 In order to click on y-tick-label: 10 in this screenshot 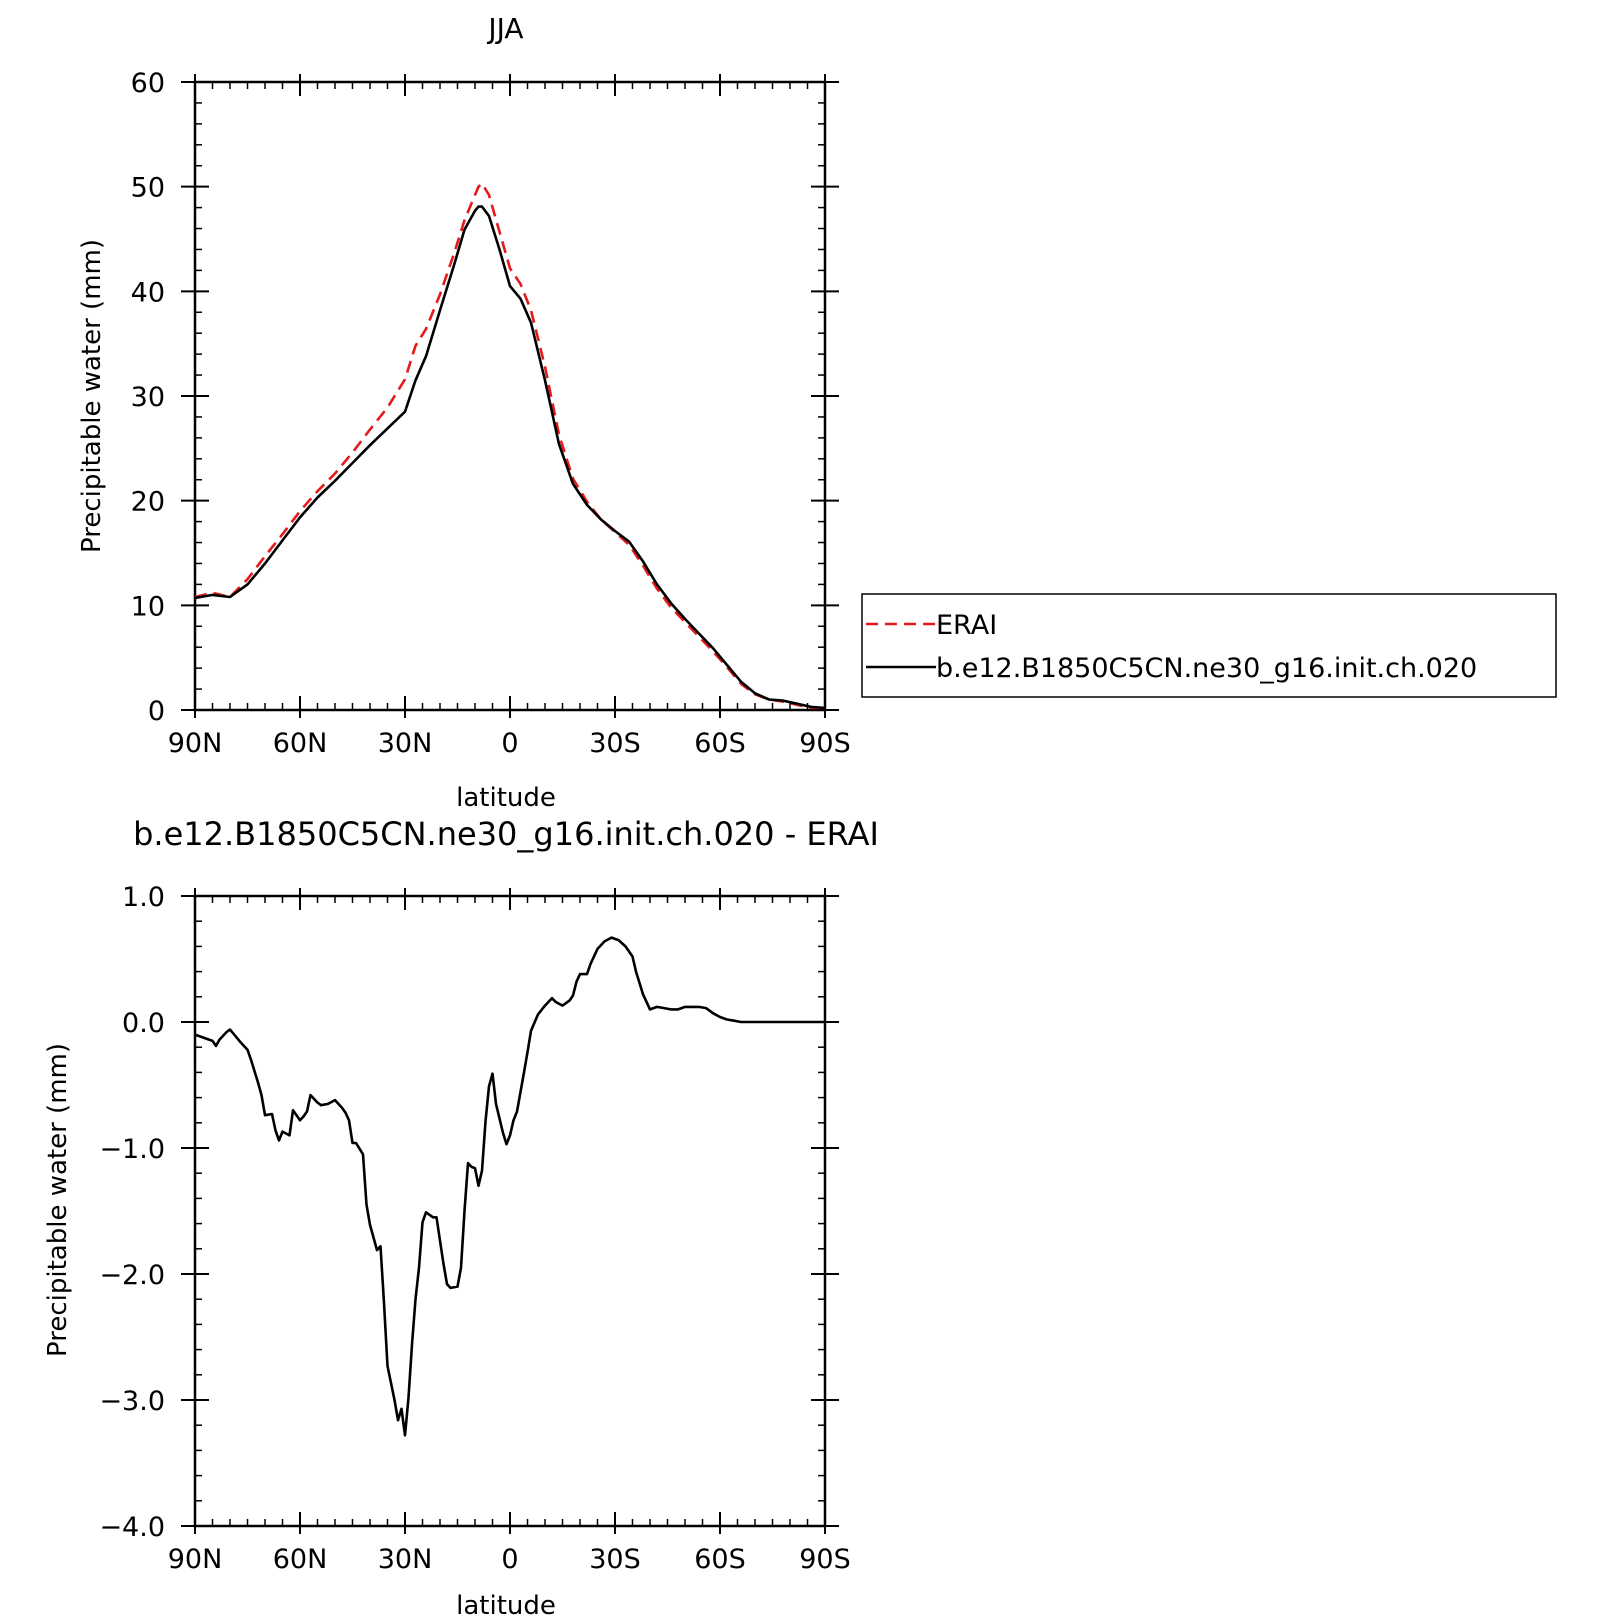, I will do `click(148, 606)`.